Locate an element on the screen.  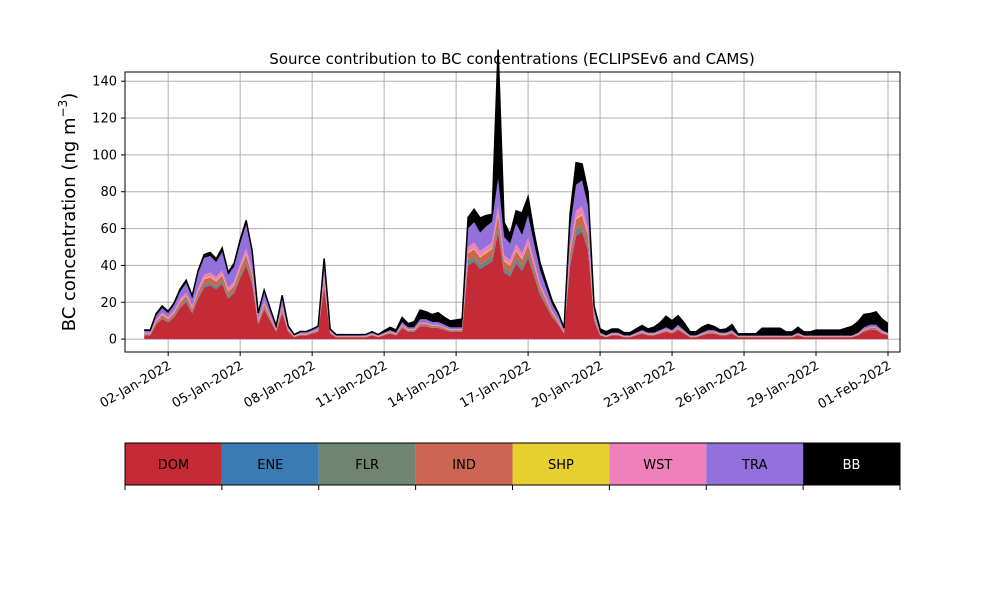
legend-label: ENE is located at coordinates (270, 465).